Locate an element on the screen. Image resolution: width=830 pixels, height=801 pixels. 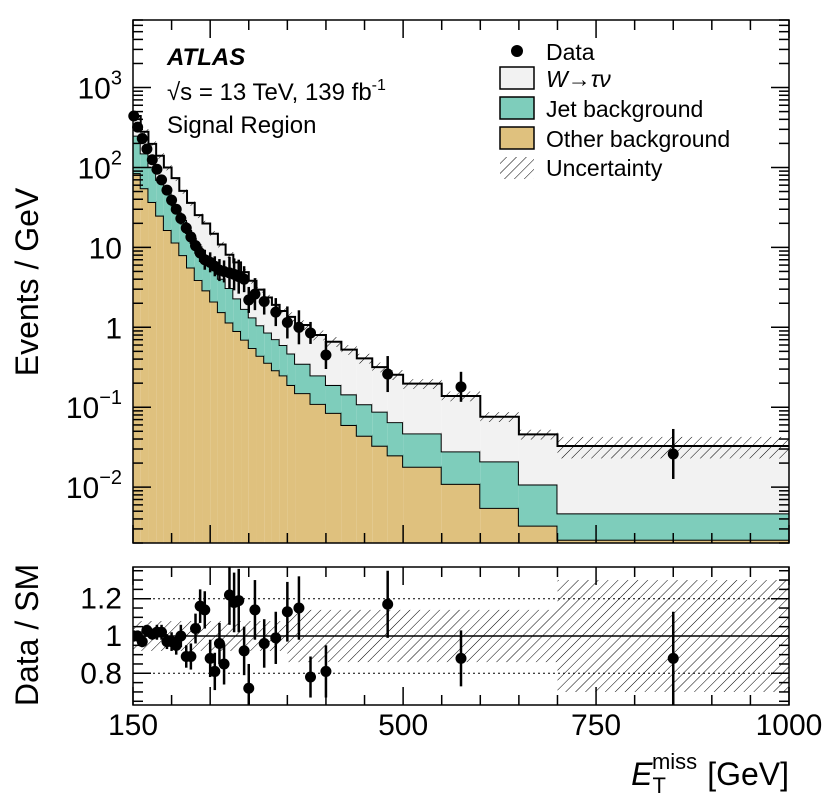
y-tick-label: 10⁻² is located at coordinates (94, 486).